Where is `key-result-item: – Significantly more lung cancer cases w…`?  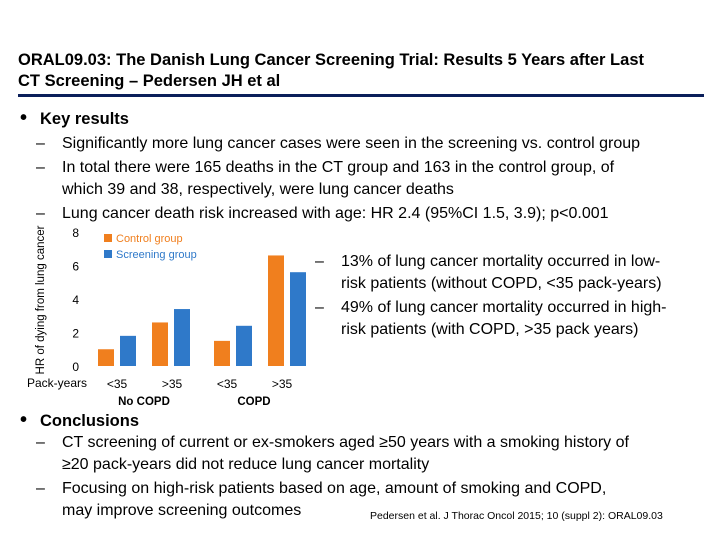
key-result-item: – Significantly more lung cancer cases w… is located at coordinates (338, 144).